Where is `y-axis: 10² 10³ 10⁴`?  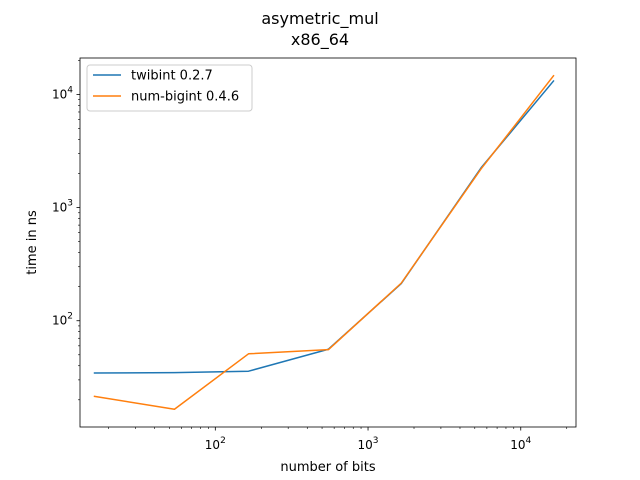
y-axis: 10² 10³ 10⁴ is located at coordinates (66, 230).